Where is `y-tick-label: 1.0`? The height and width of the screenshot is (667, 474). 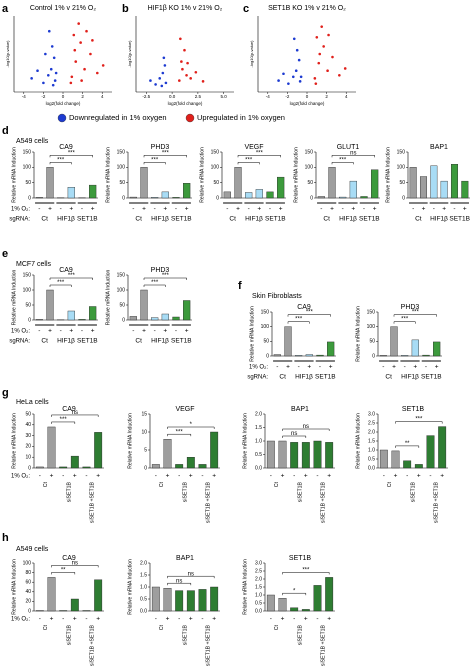
y-tick-label: 1.0 is located at coordinates (258, 595).